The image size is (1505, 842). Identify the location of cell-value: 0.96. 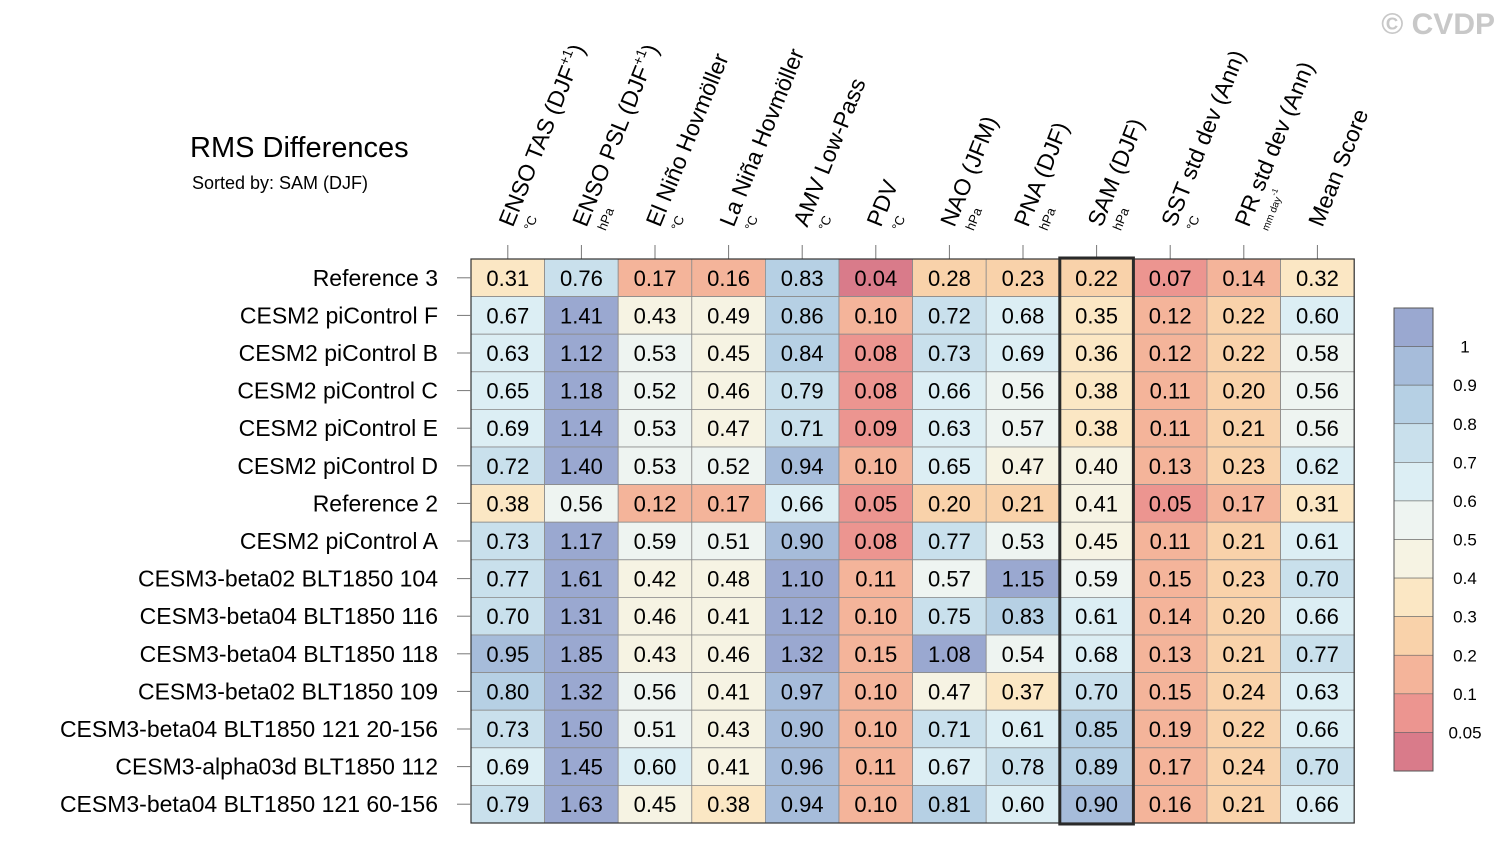
(802, 767).